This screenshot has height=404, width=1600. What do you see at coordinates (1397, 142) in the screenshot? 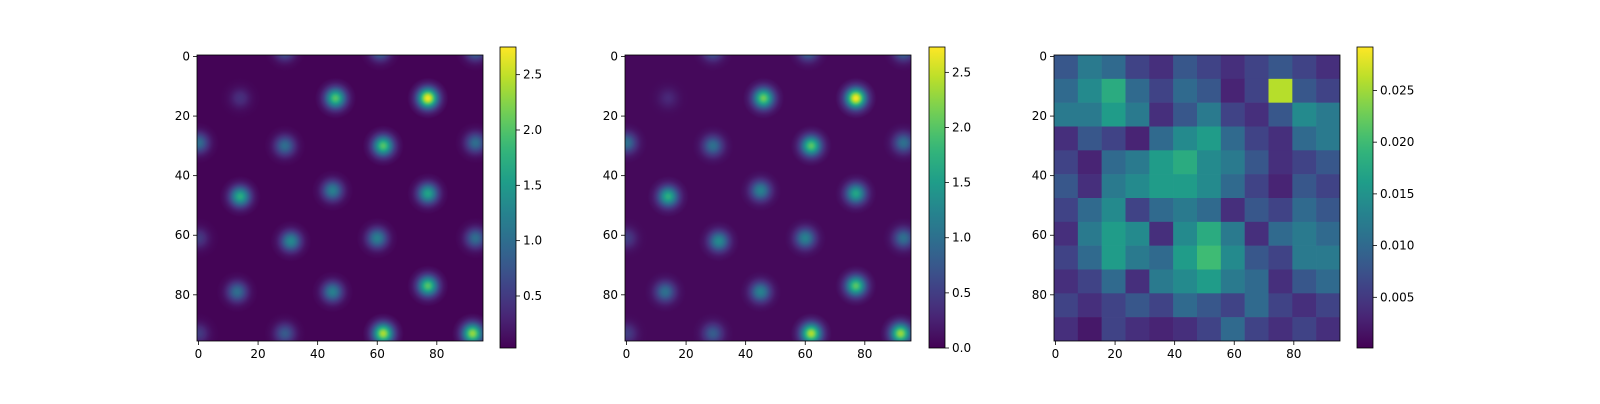
I see `colorbar-tick-label: 0.020` at bounding box center [1397, 142].